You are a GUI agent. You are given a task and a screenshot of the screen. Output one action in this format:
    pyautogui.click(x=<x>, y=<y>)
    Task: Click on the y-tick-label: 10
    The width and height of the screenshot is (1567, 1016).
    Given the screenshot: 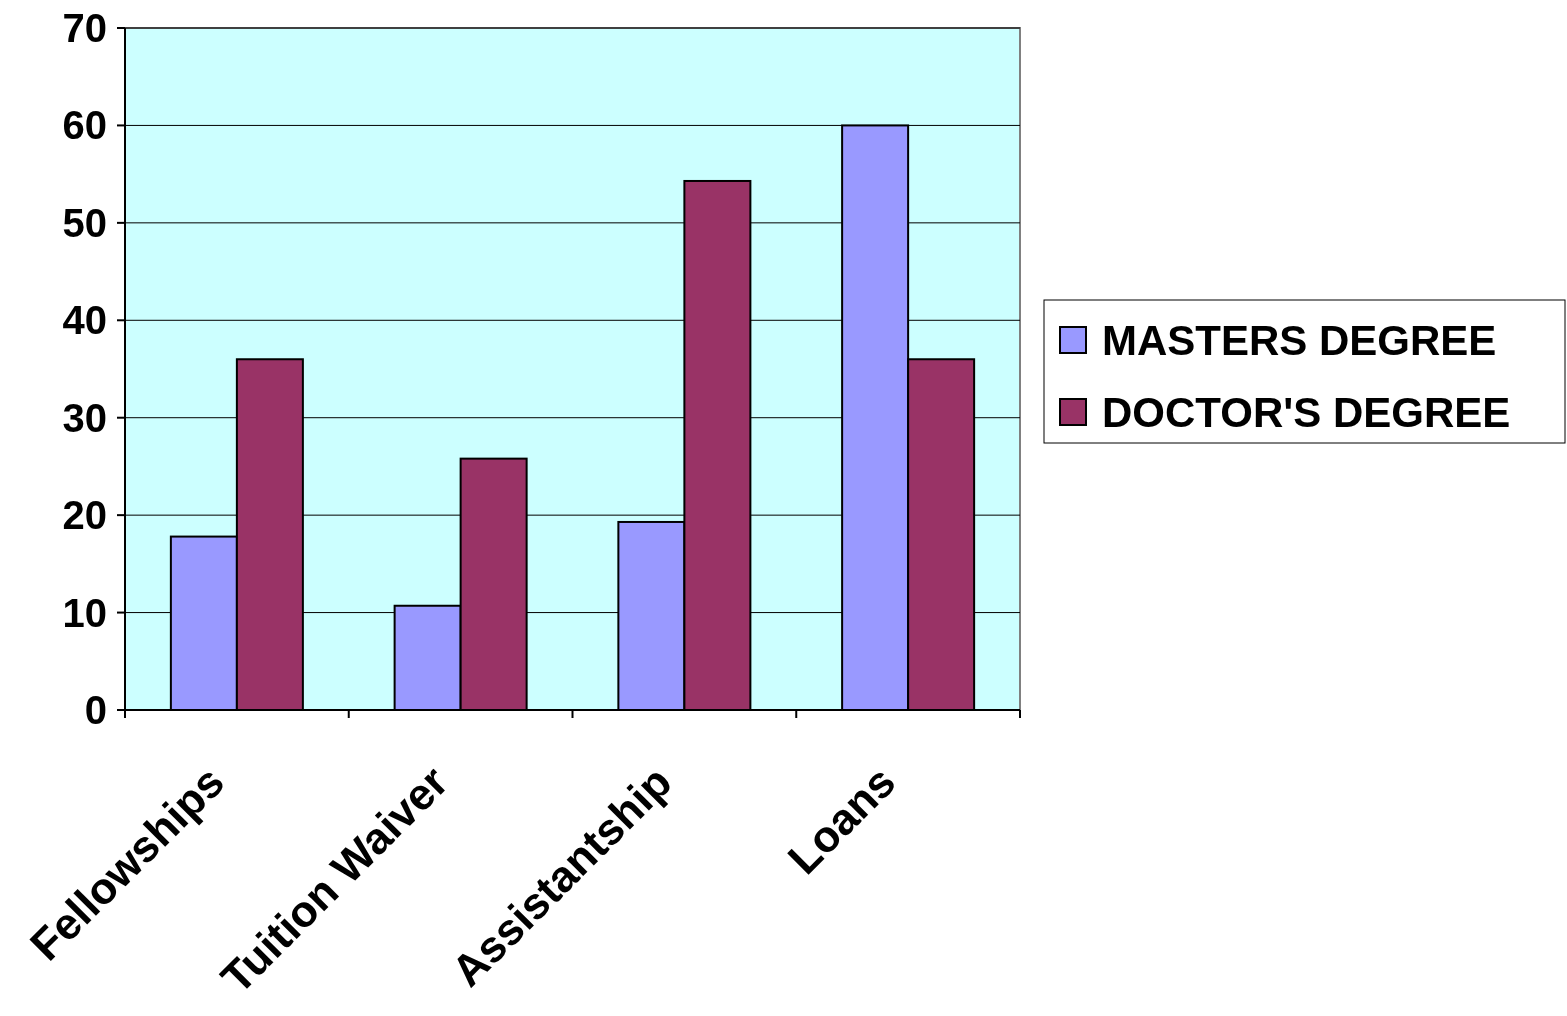 What is the action you would take?
    pyautogui.click(x=84, y=612)
    